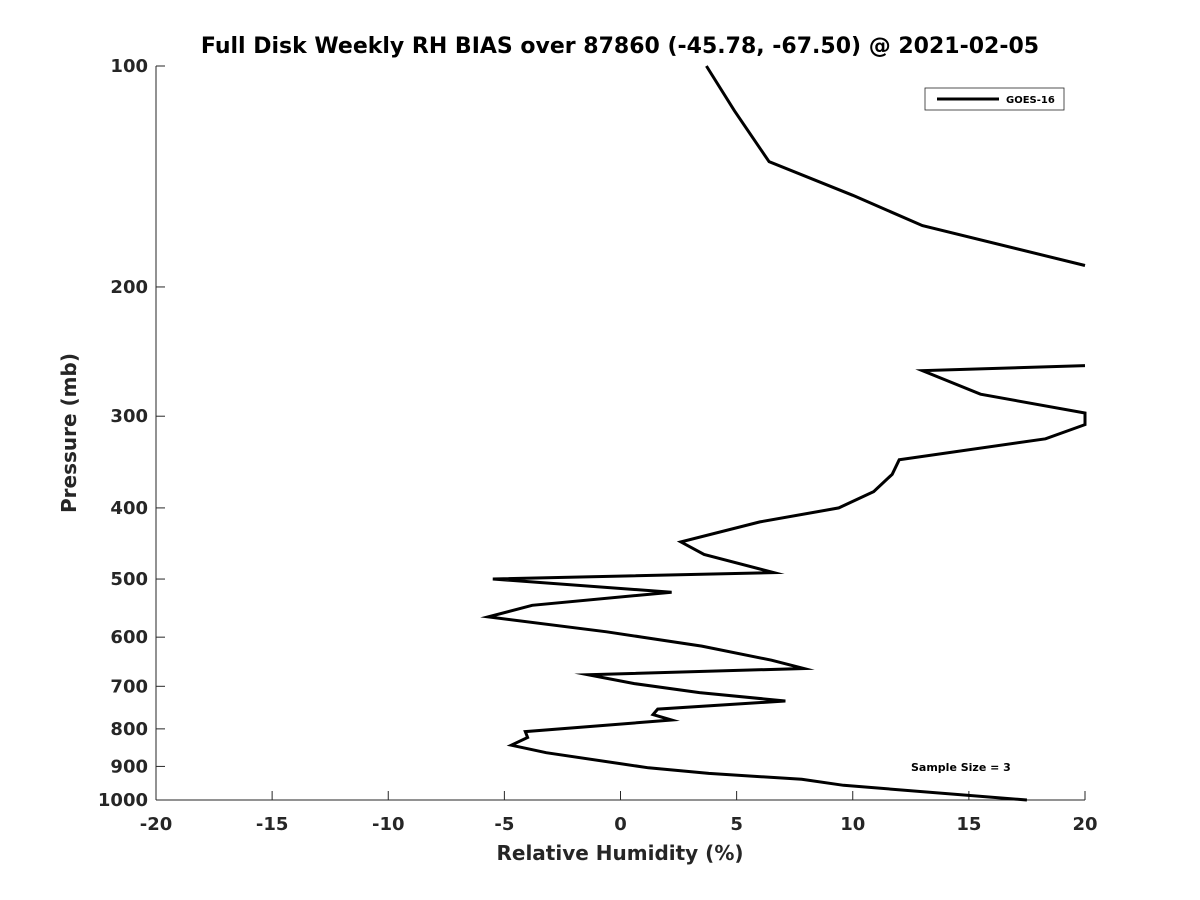 The width and height of the screenshot is (1200, 900). What do you see at coordinates (852, 824) in the screenshot?
I see `x-tick-label: 10` at bounding box center [852, 824].